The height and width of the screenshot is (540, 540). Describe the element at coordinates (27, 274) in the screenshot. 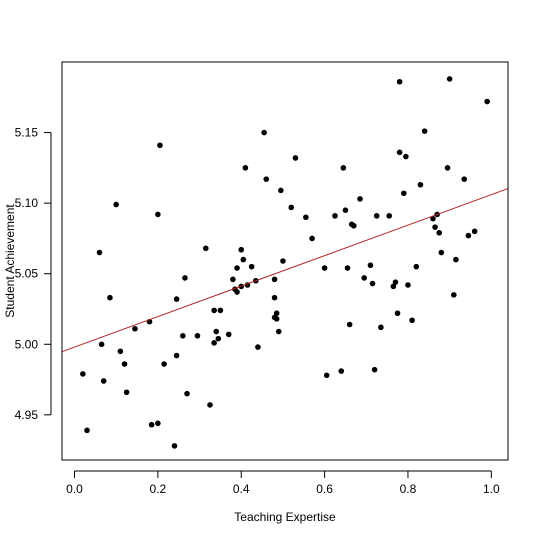

I see `y-tick-label: 5.05` at that location.